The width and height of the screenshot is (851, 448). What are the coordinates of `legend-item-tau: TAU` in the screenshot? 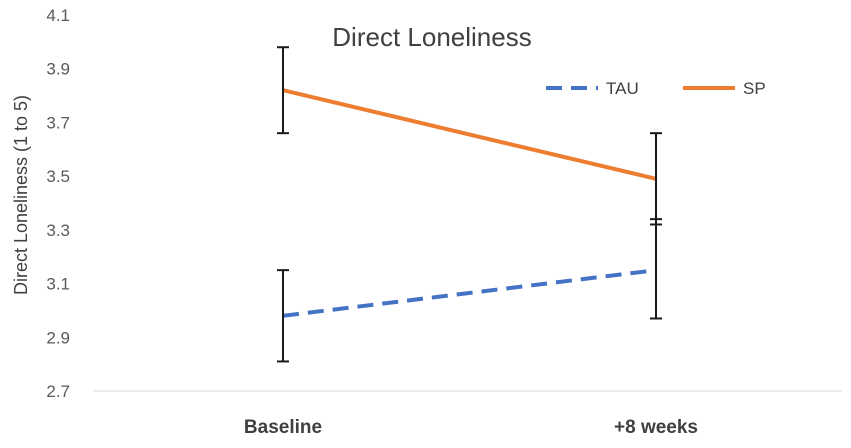 It's located at (592, 88).